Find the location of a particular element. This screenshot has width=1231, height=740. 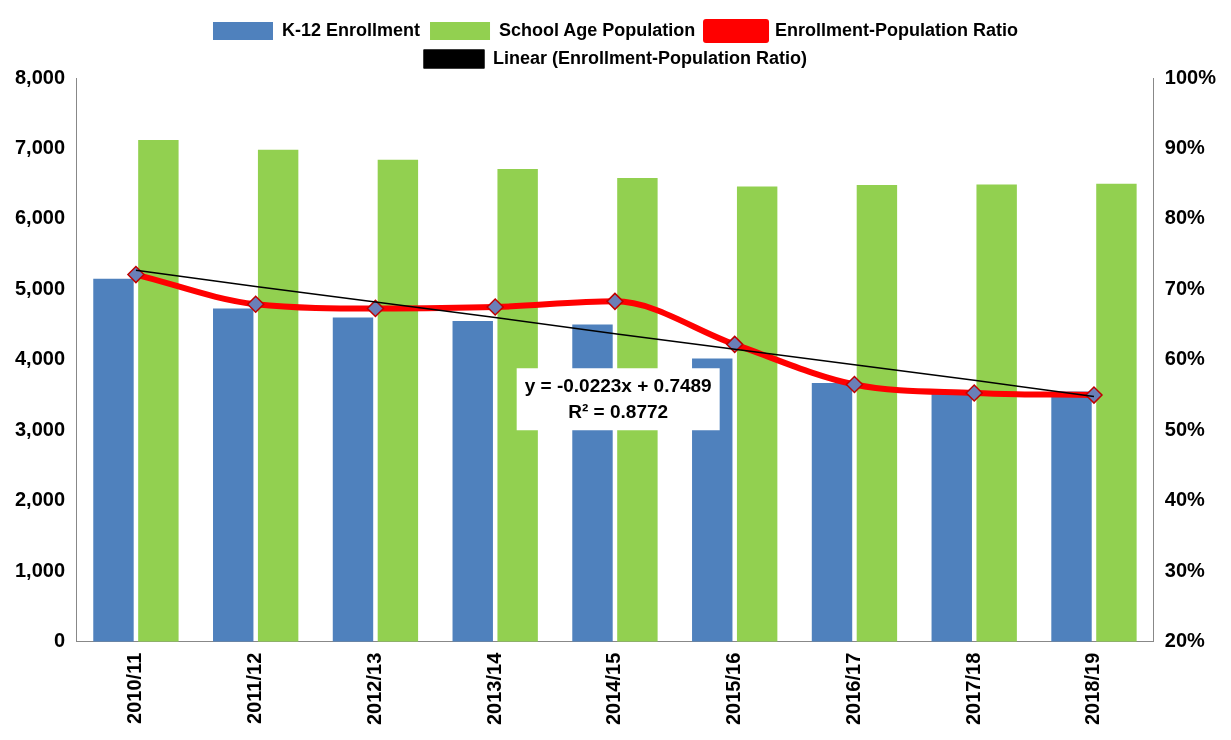

annotation: R² = 0.8772 is located at coordinates (618, 411).